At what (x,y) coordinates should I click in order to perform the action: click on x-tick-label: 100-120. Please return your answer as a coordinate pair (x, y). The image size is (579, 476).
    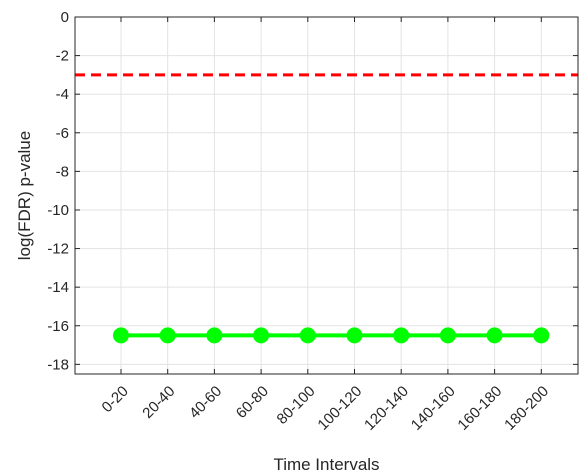
    Looking at the image, I should click on (339, 408).